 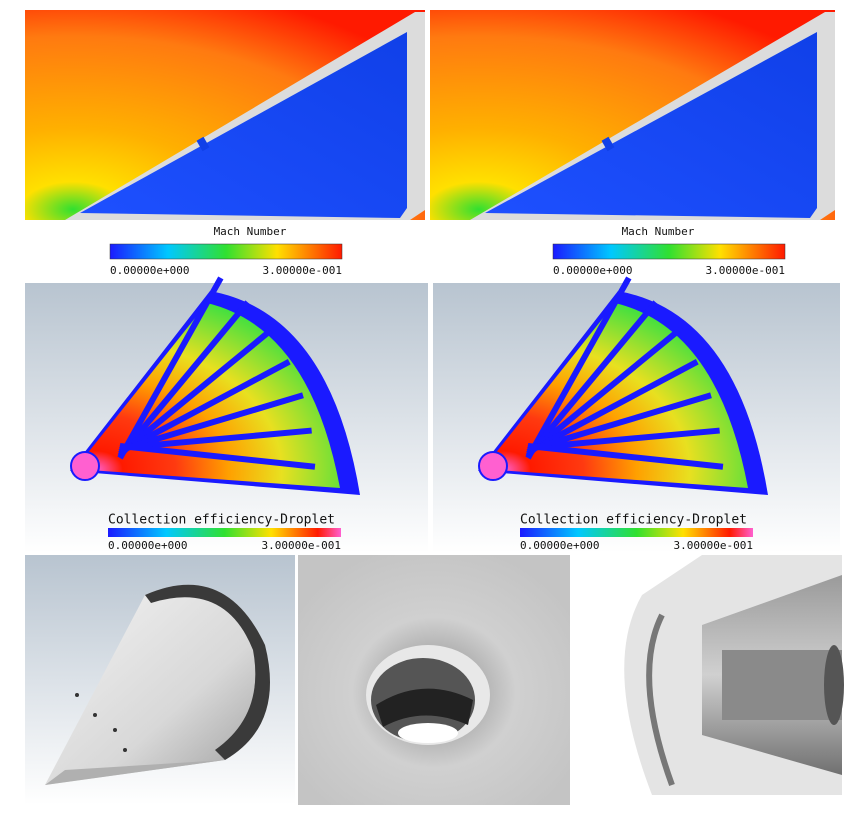 What do you see at coordinates (160, 680) in the screenshot?
I see `cone-view` at bounding box center [160, 680].